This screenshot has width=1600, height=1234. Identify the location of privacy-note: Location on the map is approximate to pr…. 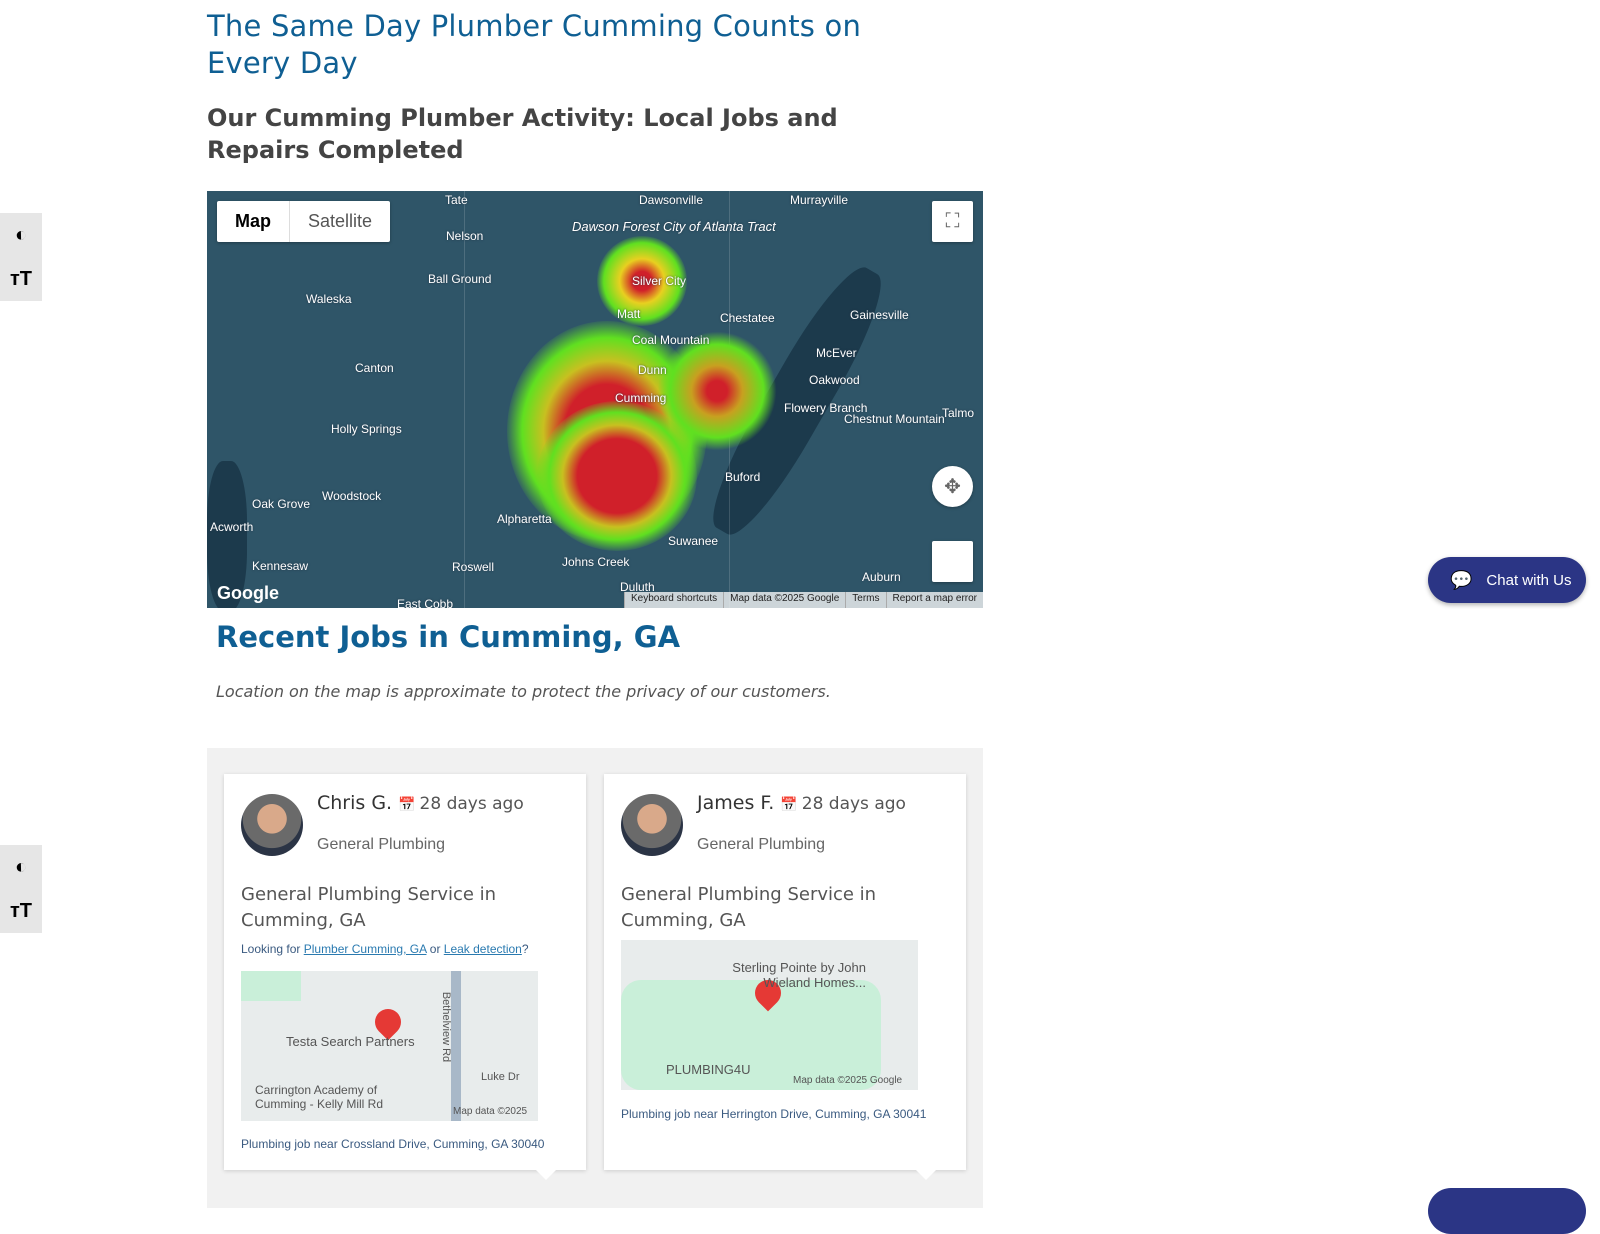
(523, 691).